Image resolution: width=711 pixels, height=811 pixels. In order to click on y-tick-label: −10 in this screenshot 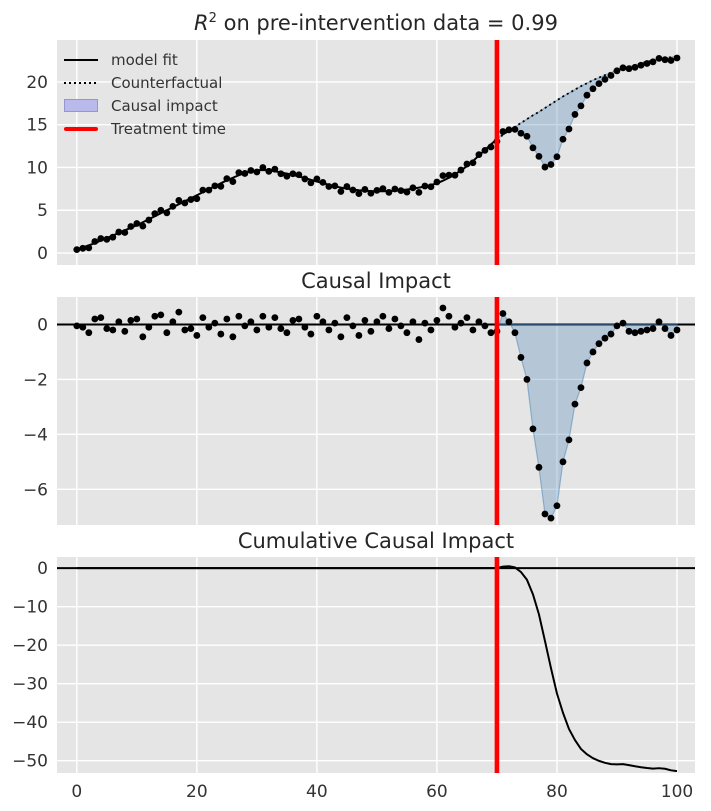, I will do `click(30, 608)`.